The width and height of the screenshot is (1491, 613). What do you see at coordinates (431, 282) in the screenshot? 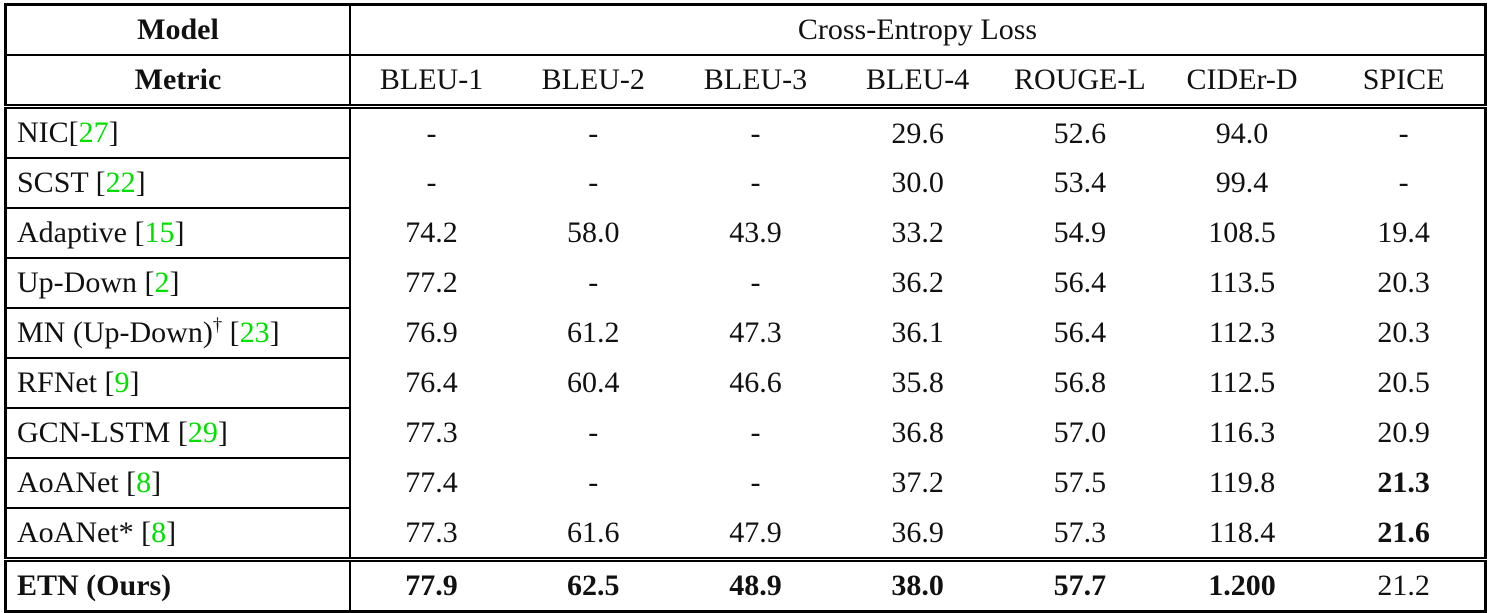
I see `value-cell: 77.2` at bounding box center [431, 282].